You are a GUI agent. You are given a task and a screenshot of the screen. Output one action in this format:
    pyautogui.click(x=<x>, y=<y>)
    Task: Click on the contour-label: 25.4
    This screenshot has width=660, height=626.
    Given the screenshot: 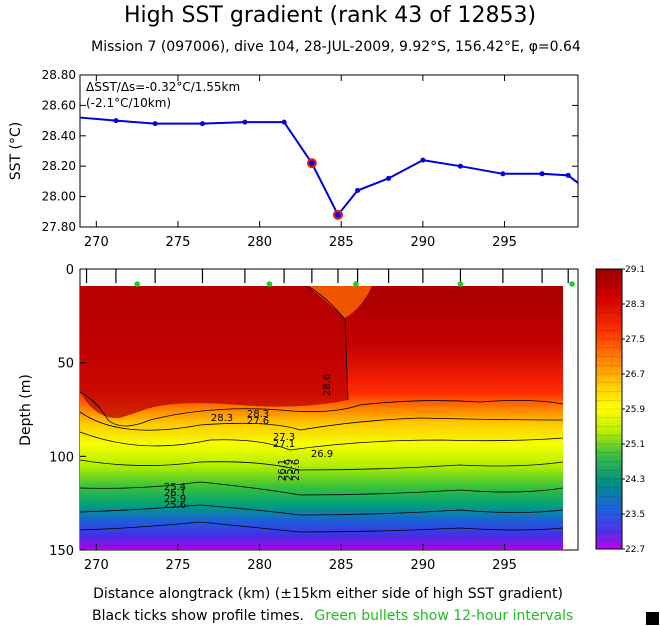 What is the action you would take?
    pyautogui.click(x=175, y=487)
    